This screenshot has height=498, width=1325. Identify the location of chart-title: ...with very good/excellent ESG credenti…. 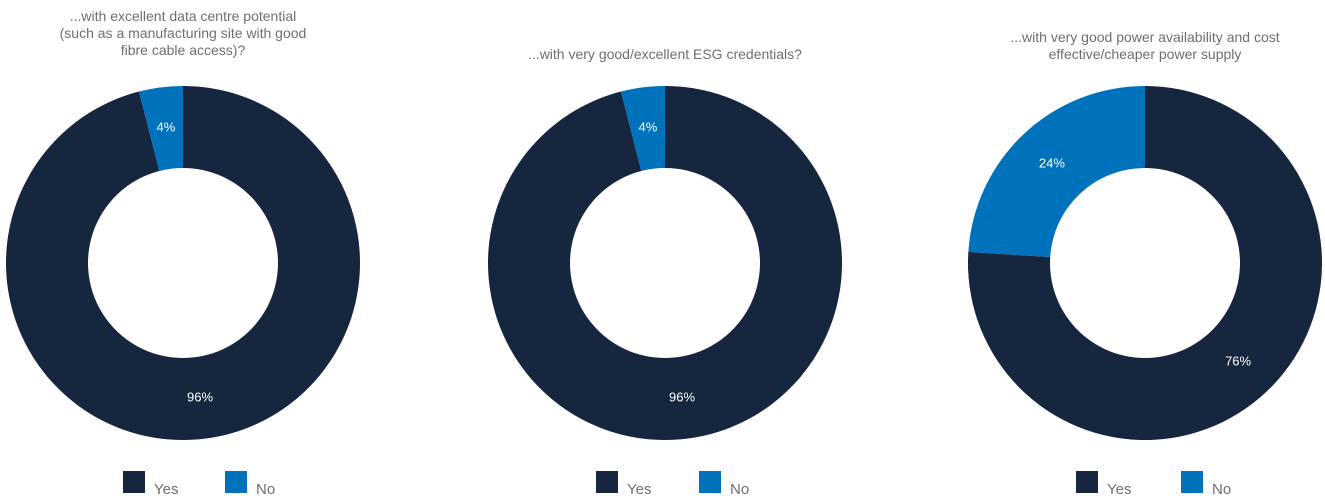
(665, 54).